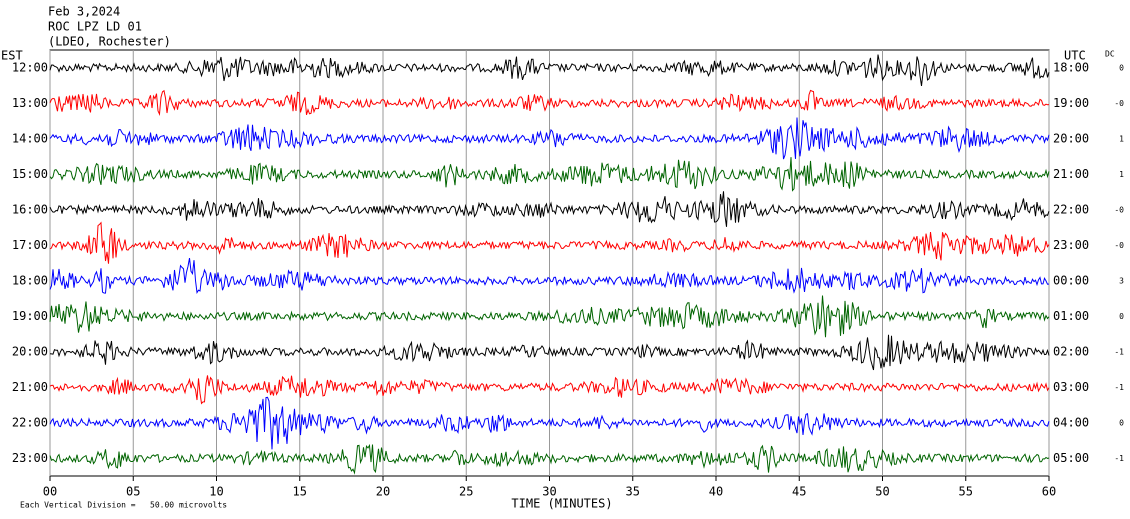 The height and width of the screenshot is (519, 1130). Describe the element at coordinates (1071, 280) in the screenshot. I see `utc-label: 00:00` at that location.